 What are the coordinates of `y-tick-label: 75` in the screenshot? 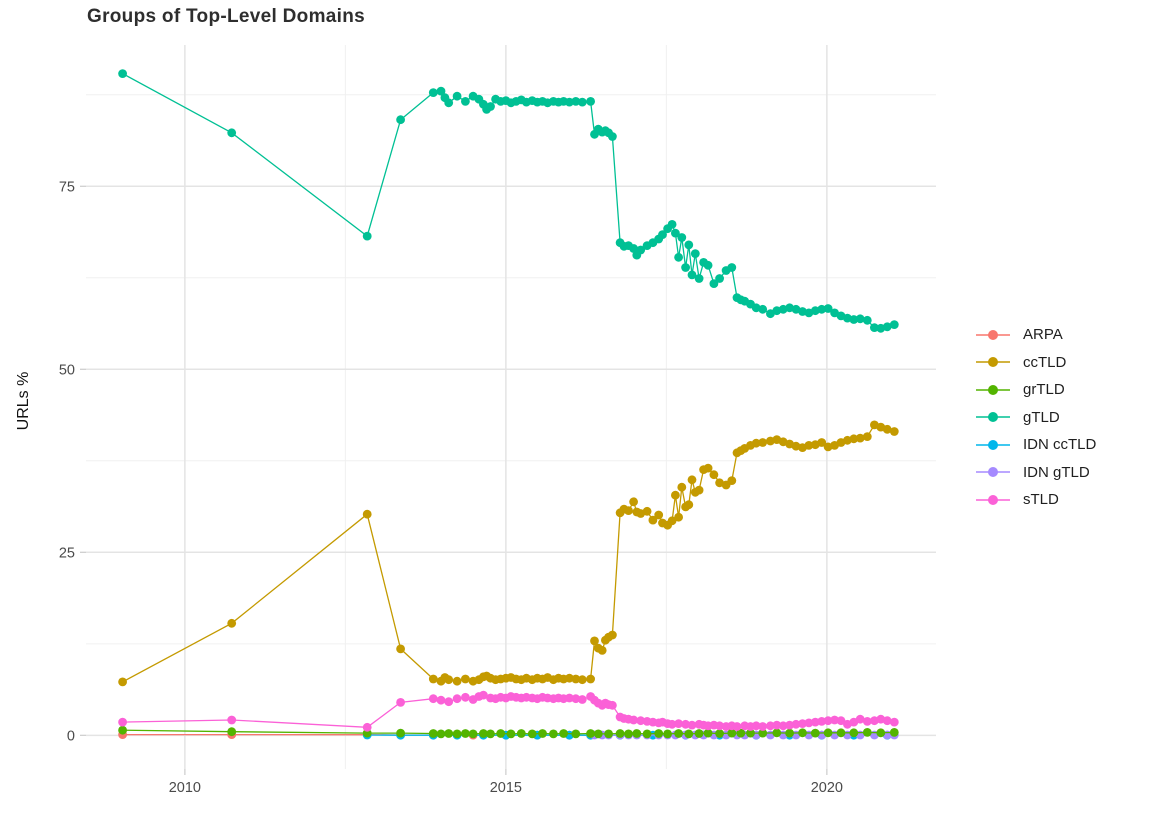 It's located at (67, 187).